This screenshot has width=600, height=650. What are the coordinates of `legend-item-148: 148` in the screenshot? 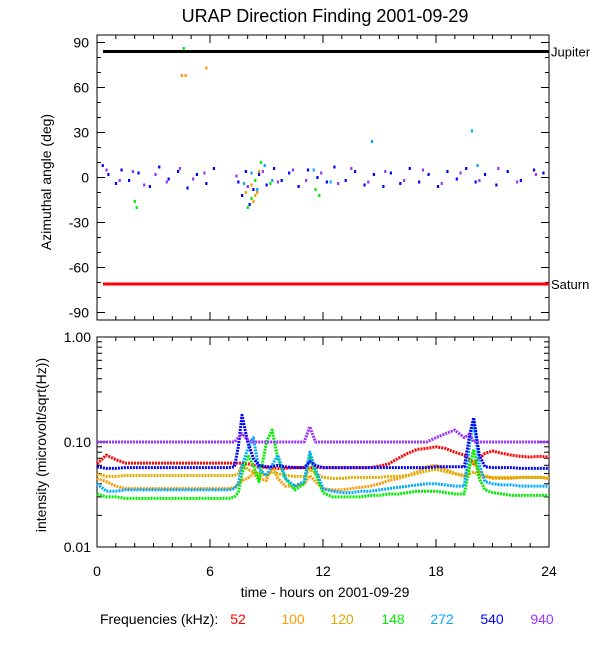 It's located at (393, 619).